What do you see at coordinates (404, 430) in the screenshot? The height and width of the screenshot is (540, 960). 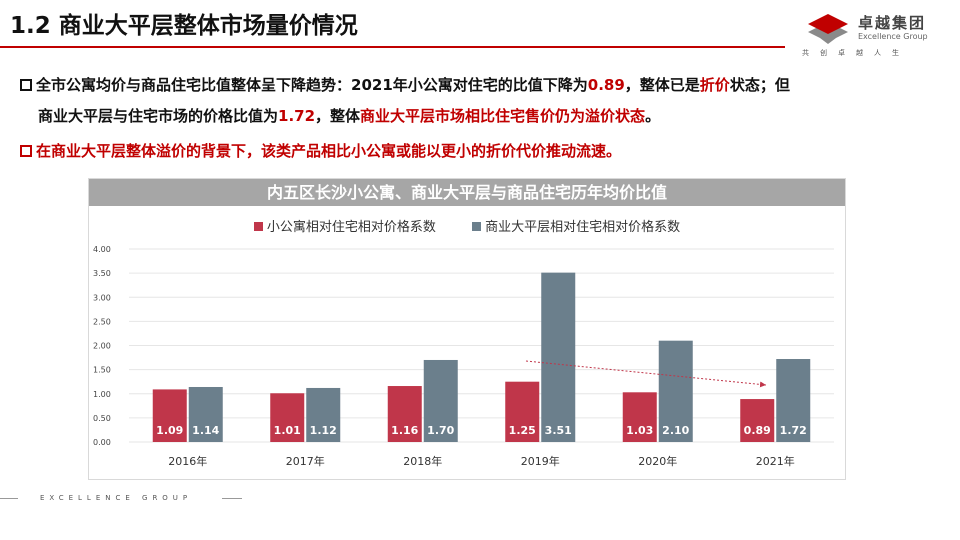 I see `data-label: 1.16` at bounding box center [404, 430].